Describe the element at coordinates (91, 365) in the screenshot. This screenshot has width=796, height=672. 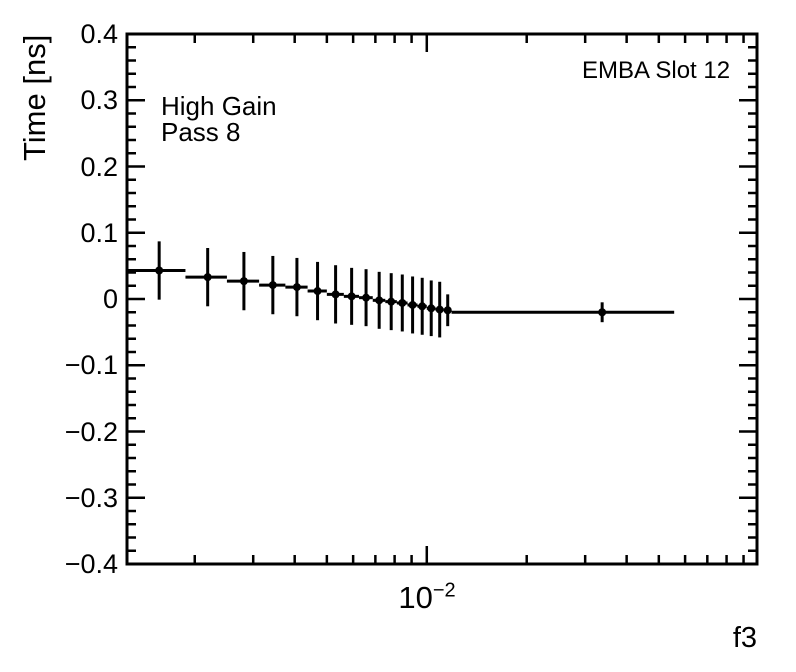
I see `y-tick-label: −0.1` at that location.